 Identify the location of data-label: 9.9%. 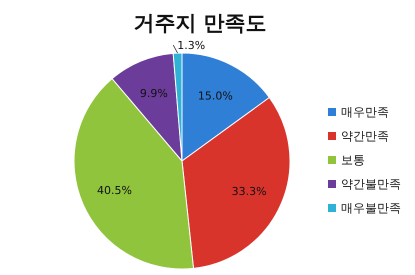
(154, 93).